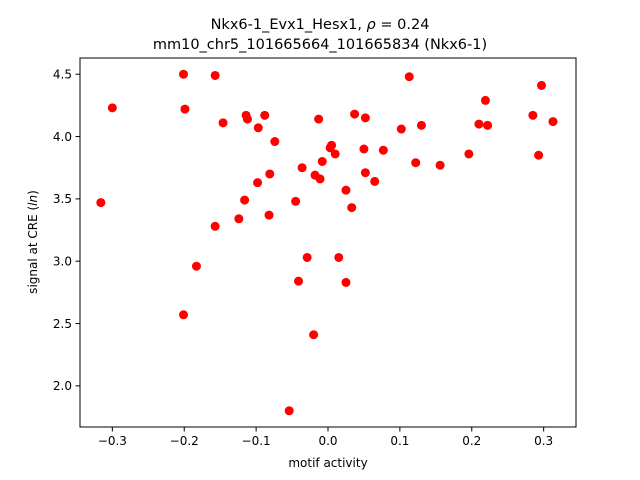 This screenshot has width=640, height=480. Describe the element at coordinates (66, 230) in the screenshot. I see `y-axis-ticks: 2.0 2.5 3.0 3.5 4.0 4.5` at that location.